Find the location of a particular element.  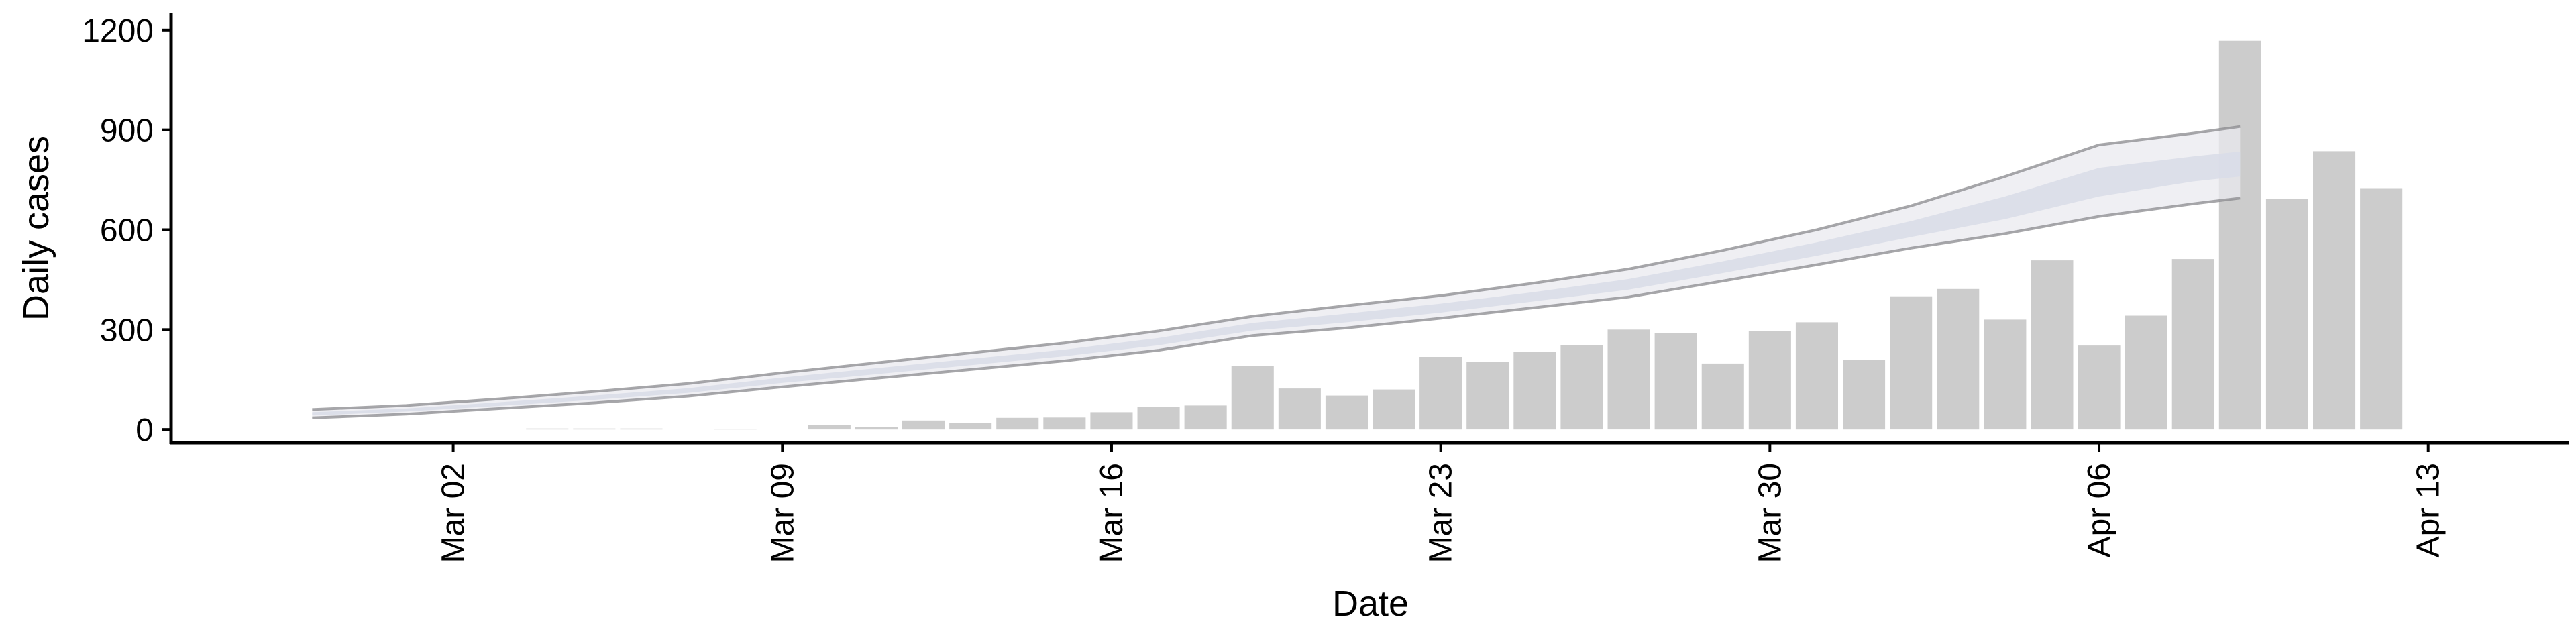

y-tick-label-600: 600 is located at coordinates (127, 230).